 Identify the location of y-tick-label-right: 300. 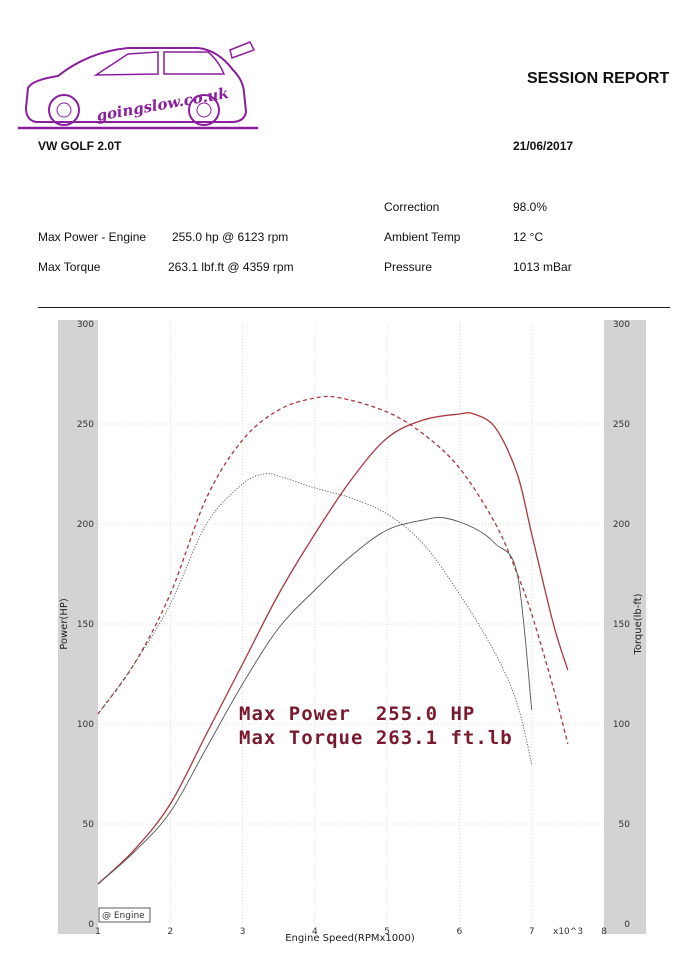
(621, 325).